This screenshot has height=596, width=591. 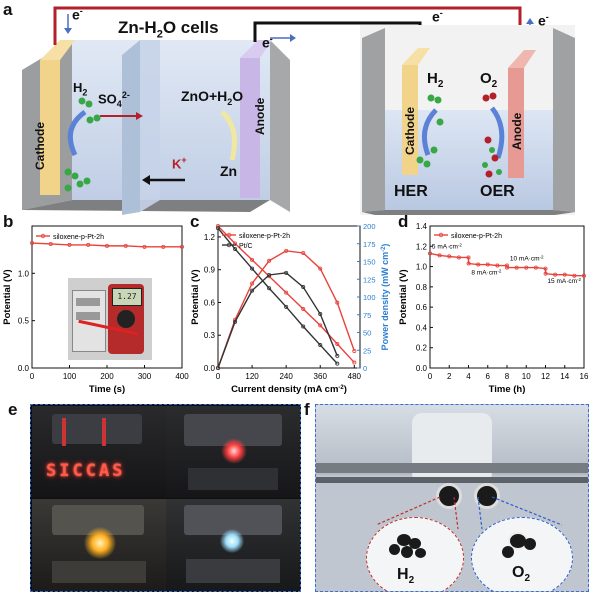 What do you see at coordinates (264, 236) in the screenshot?
I see `legend-label: siloxene-p-Pt-2h` at bounding box center [264, 236].